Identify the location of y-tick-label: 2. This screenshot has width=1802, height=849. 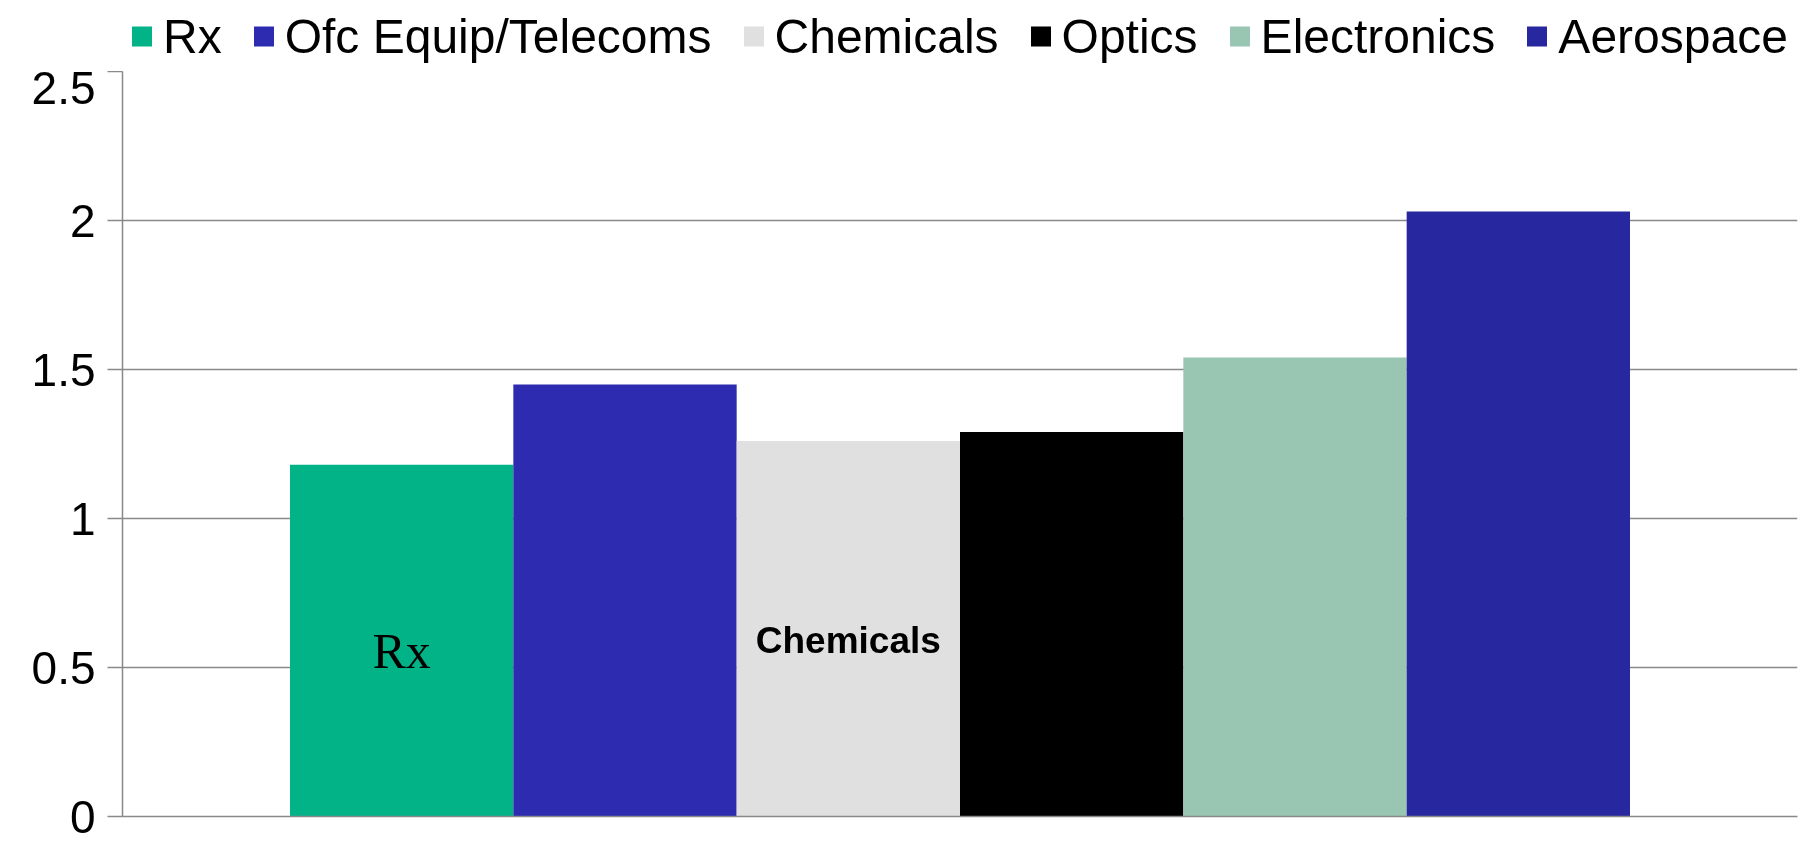
(82, 220).